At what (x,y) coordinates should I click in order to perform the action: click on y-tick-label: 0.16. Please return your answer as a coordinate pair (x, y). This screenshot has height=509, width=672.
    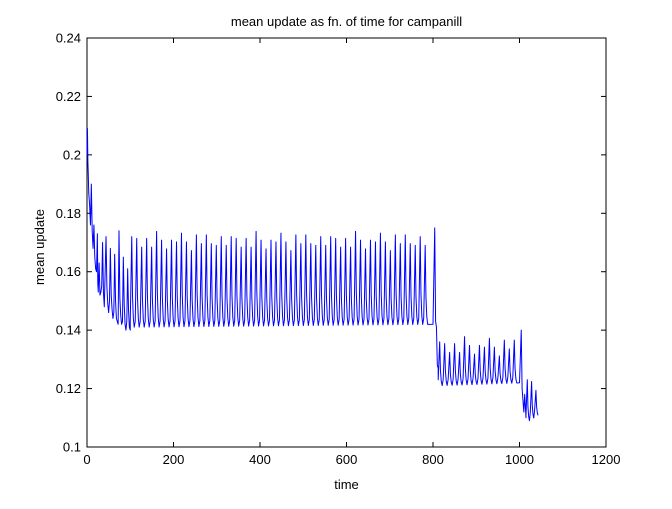
    Looking at the image, I should click on (68, 271).